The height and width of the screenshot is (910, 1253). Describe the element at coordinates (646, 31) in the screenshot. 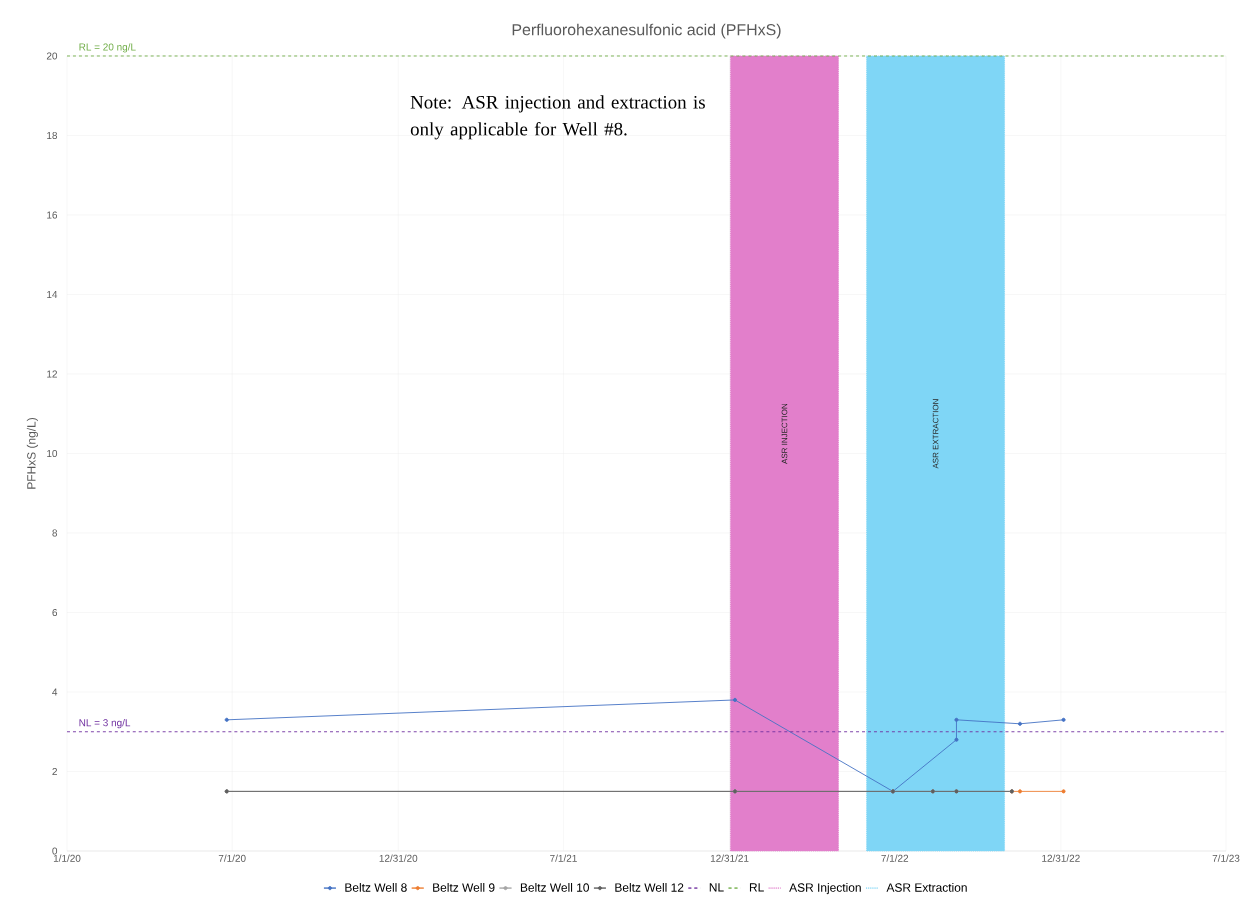

I see `chart-title: Perfluorohexanesulfonic acid (PFHxS)` at that location.